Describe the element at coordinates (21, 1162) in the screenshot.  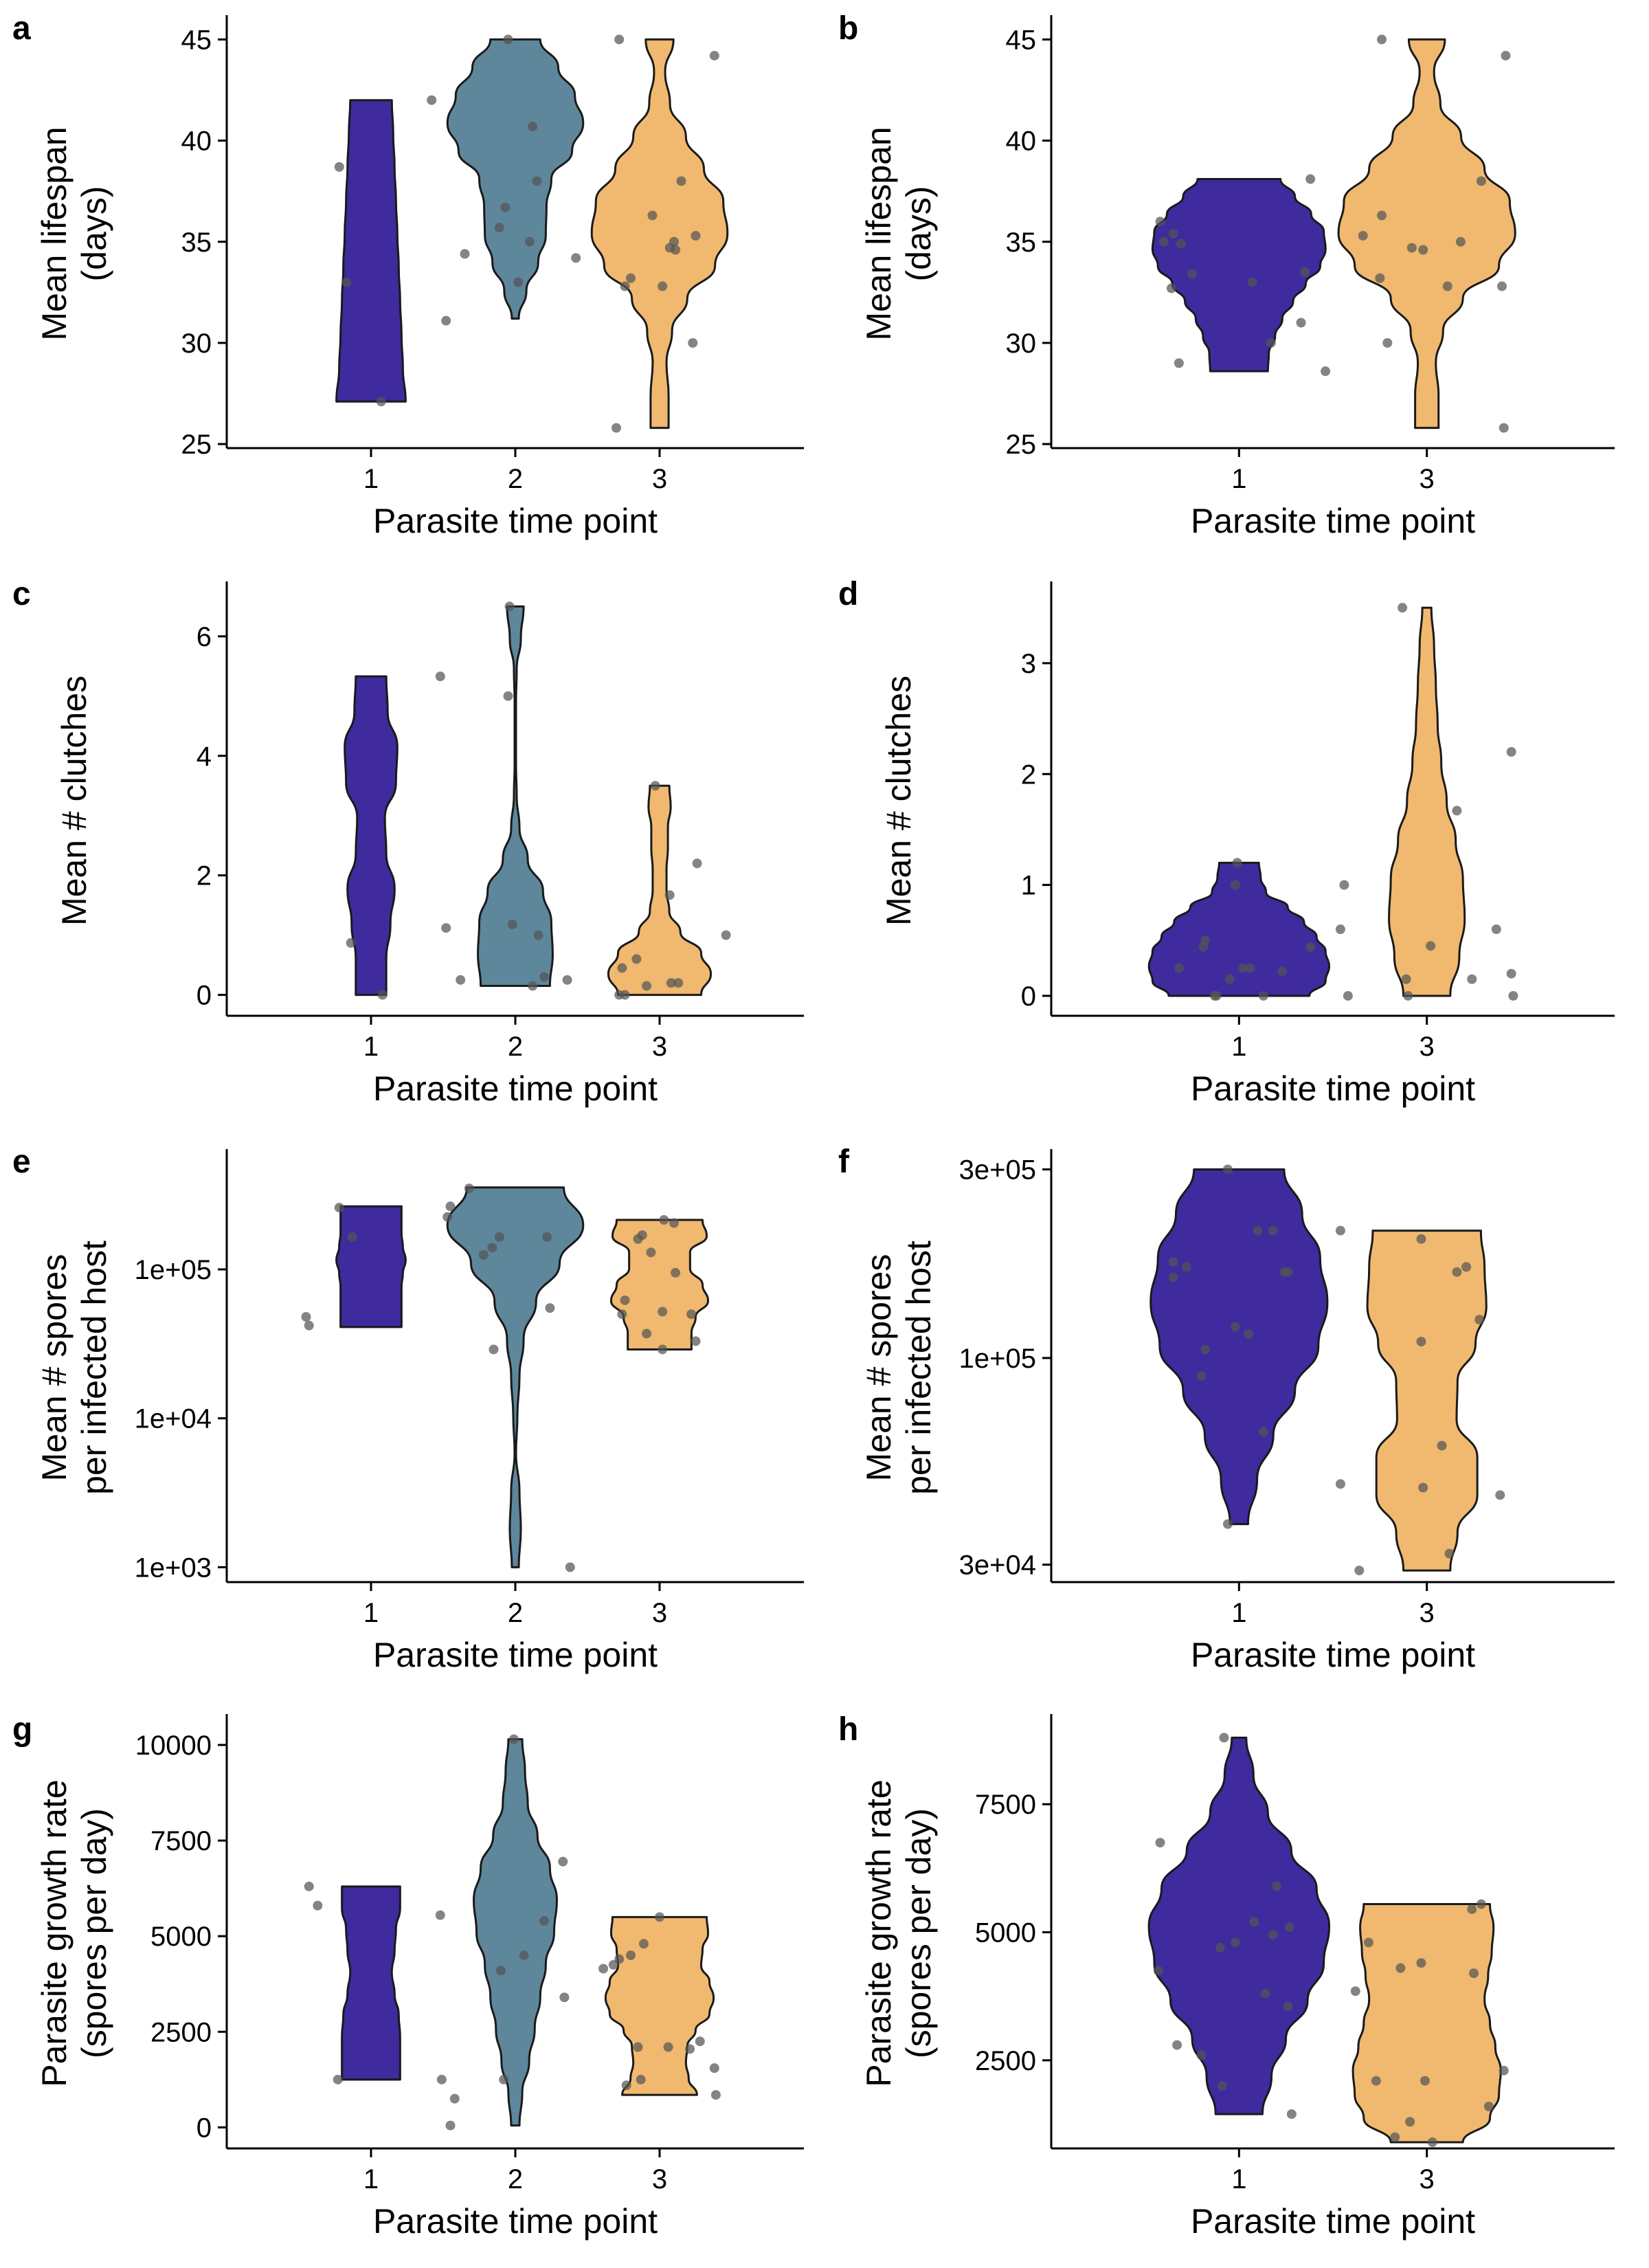
I see `panel-letter: e` at that location.